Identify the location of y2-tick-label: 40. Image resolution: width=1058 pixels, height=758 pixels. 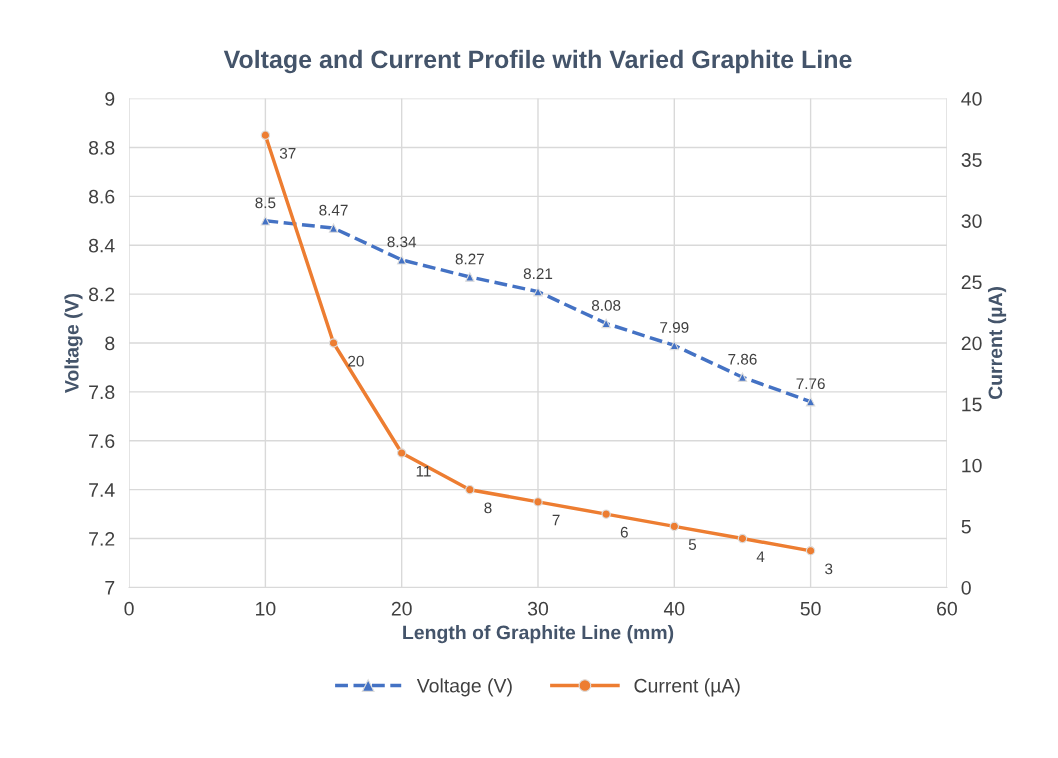
(971, 99).